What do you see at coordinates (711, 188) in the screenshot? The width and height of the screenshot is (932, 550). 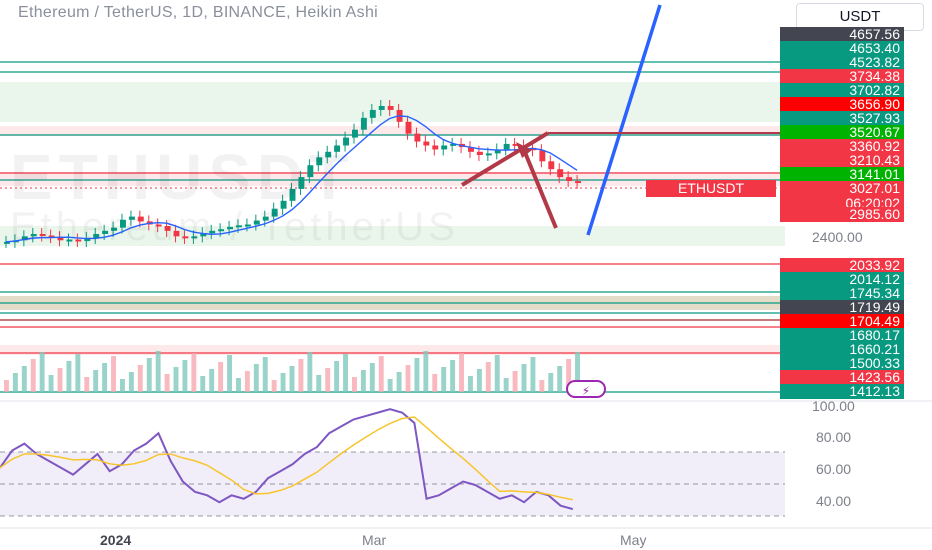 I see `symbol-price-tag: ETHUSDT` at bounding box center [711, 188].